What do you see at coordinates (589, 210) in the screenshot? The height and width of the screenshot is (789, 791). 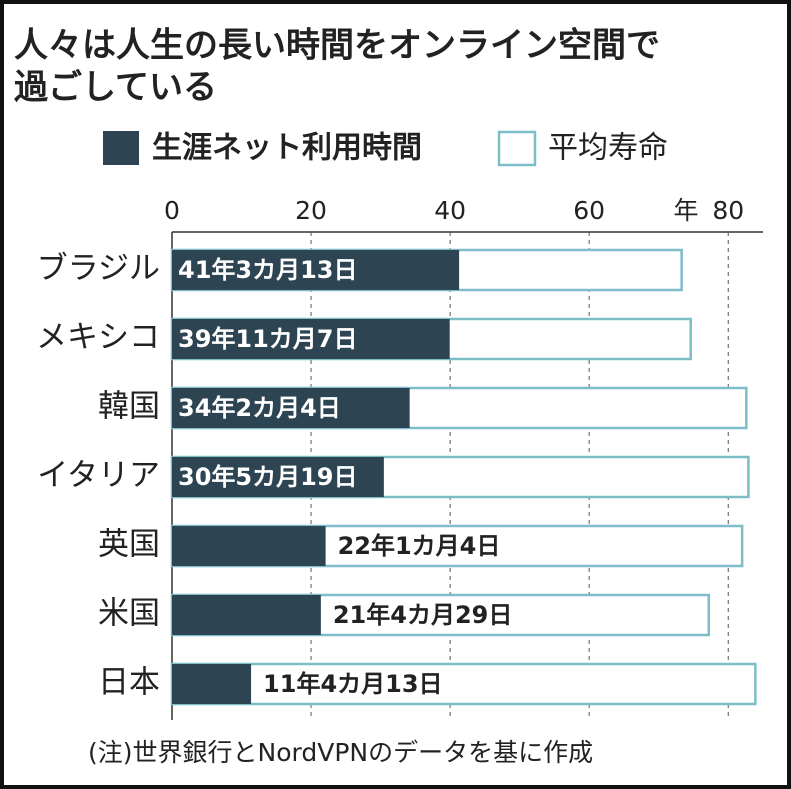 I see `x-tick-label: 60` at bounding box center [589, 210].